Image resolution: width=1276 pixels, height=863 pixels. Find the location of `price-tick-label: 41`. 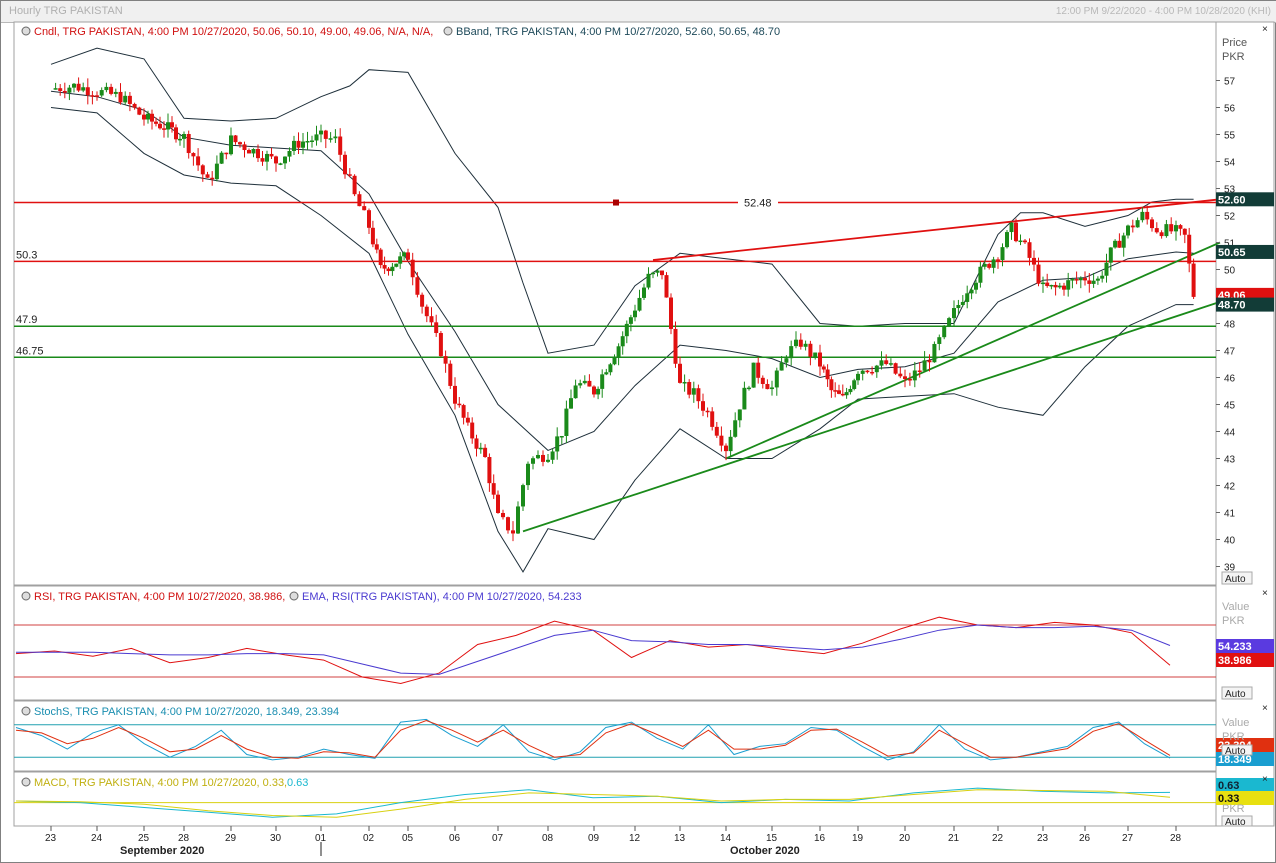

price-tick-label: 41 is located at coordinates (1230, 514).